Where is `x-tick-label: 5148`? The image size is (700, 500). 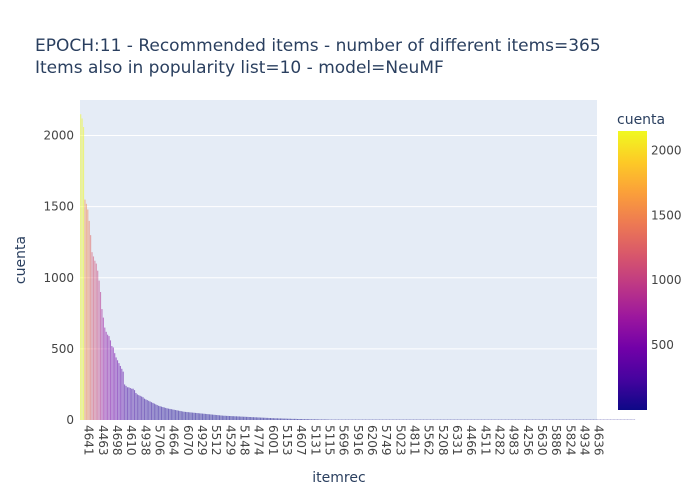
x-tick-label: 5148 is located at coordinates (245, 440).